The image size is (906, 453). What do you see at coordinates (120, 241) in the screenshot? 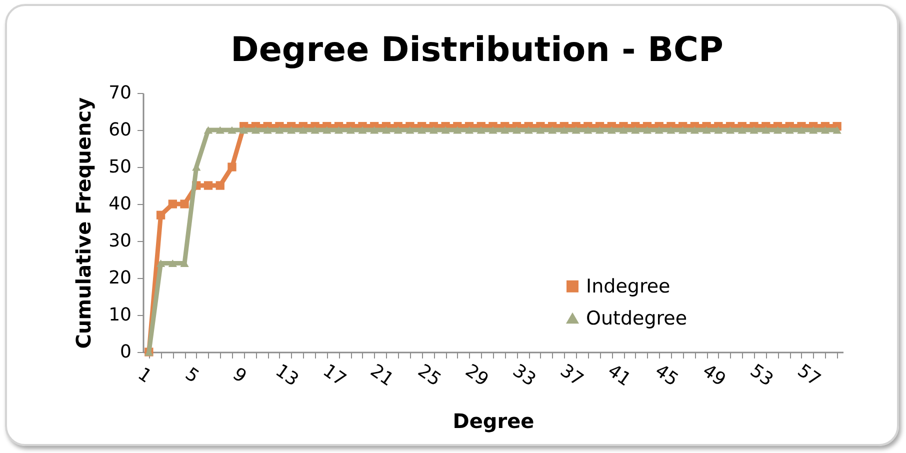
I see `y-tick-label: 30` at bounding box center [120, 241].